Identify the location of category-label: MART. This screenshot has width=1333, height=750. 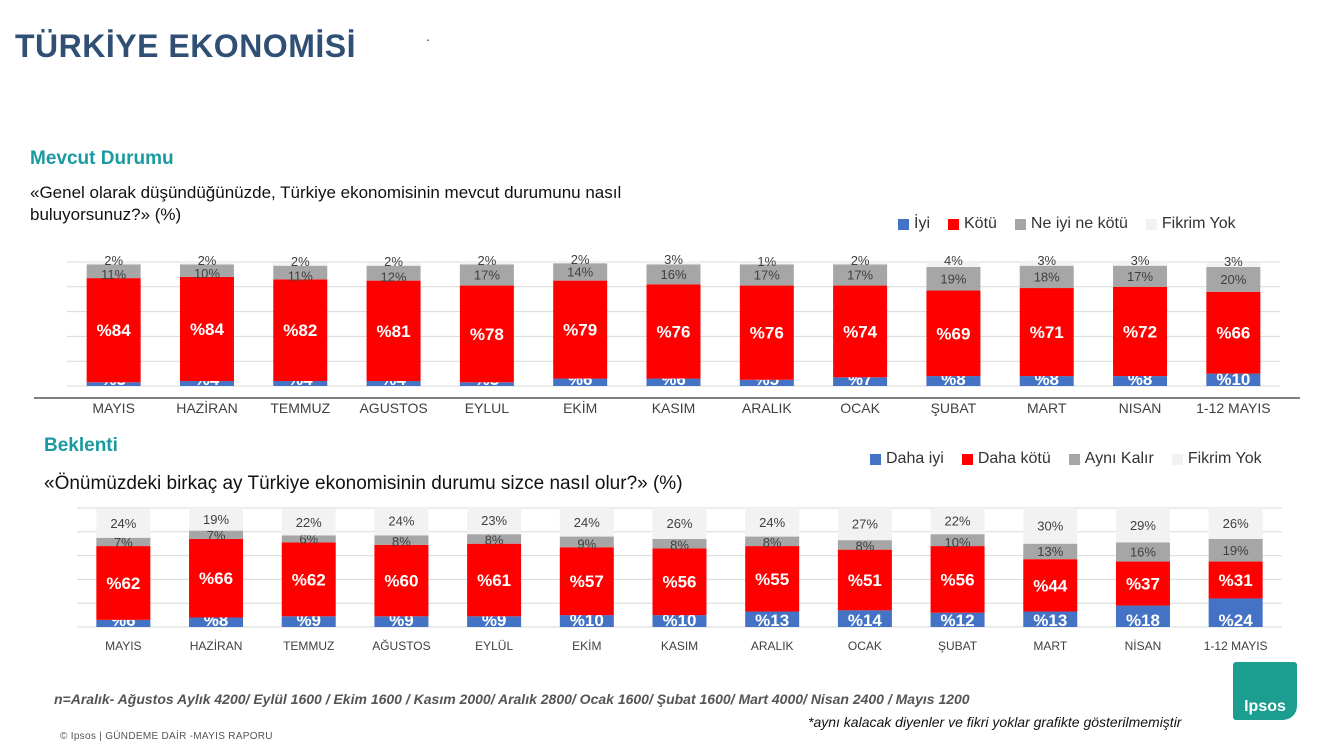
(1047, 408).